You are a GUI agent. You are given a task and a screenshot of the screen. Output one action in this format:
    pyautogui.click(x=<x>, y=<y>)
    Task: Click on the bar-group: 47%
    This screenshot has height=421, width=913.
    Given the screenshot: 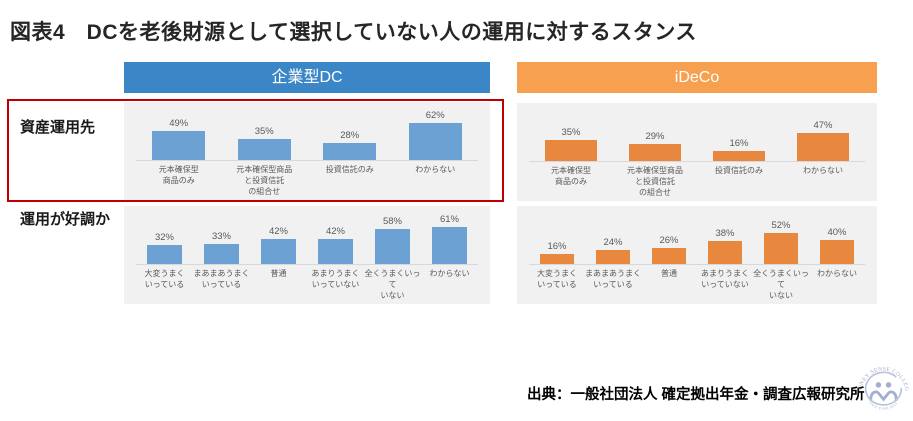 What is the action you would take?
    pyautogui.click(x=823, y=135)
    